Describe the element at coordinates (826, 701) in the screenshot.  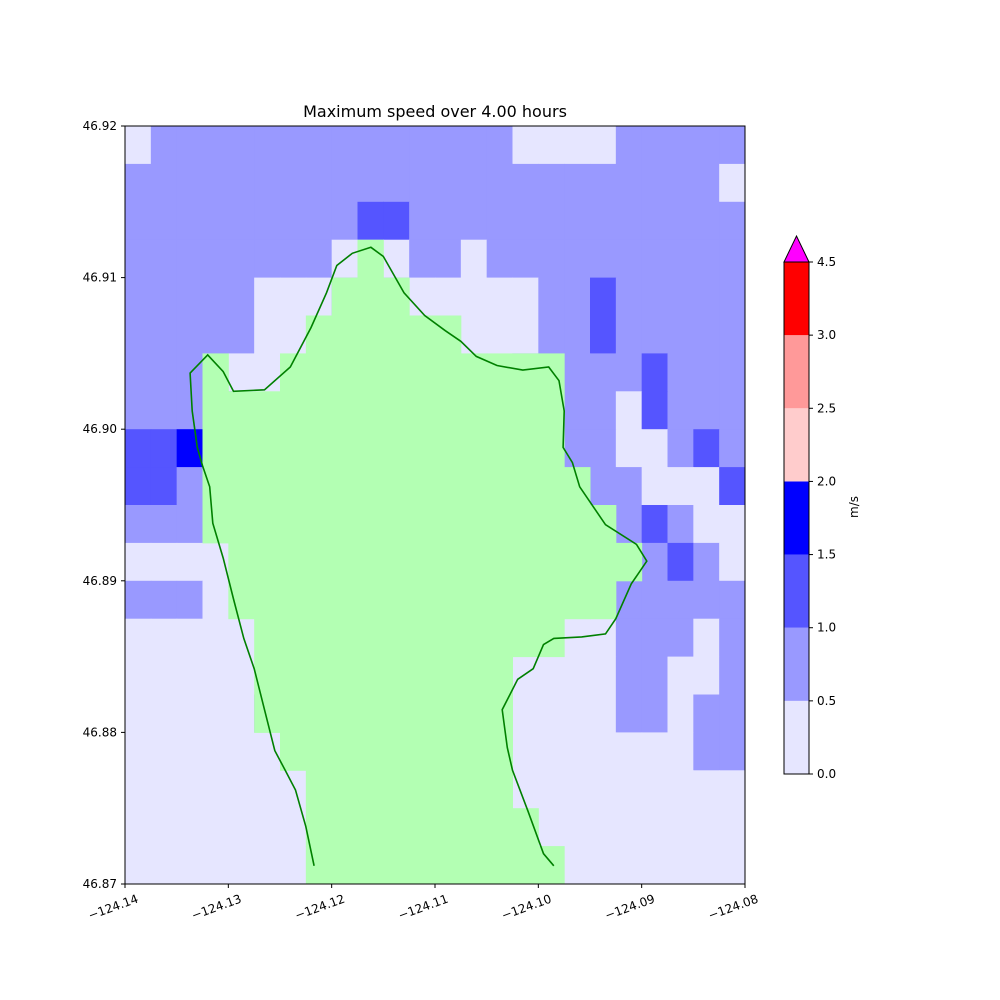
I see `colorbar-tick-label: 0.5` at that location.